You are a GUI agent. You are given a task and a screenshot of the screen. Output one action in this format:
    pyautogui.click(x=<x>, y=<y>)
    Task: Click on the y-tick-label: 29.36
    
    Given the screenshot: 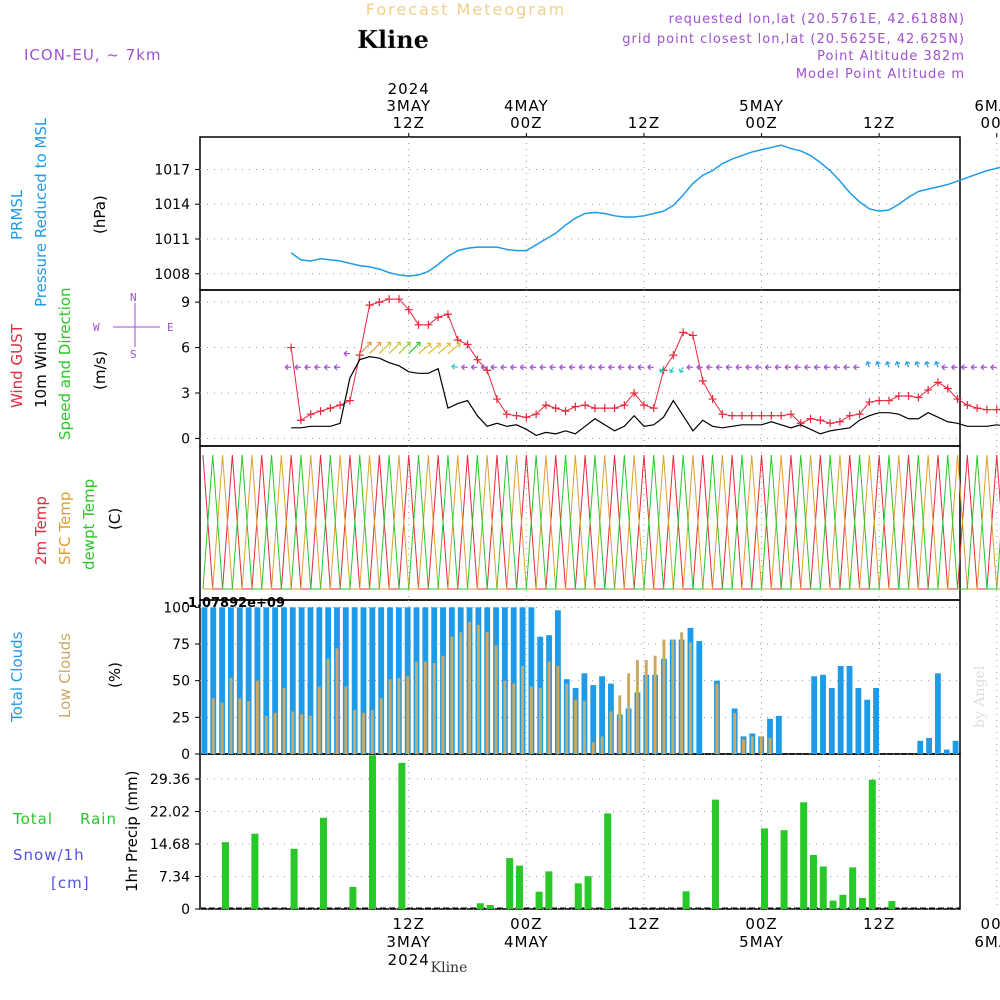 What is the action you would take?
    pyautogui.click(x=170, y=780)
    